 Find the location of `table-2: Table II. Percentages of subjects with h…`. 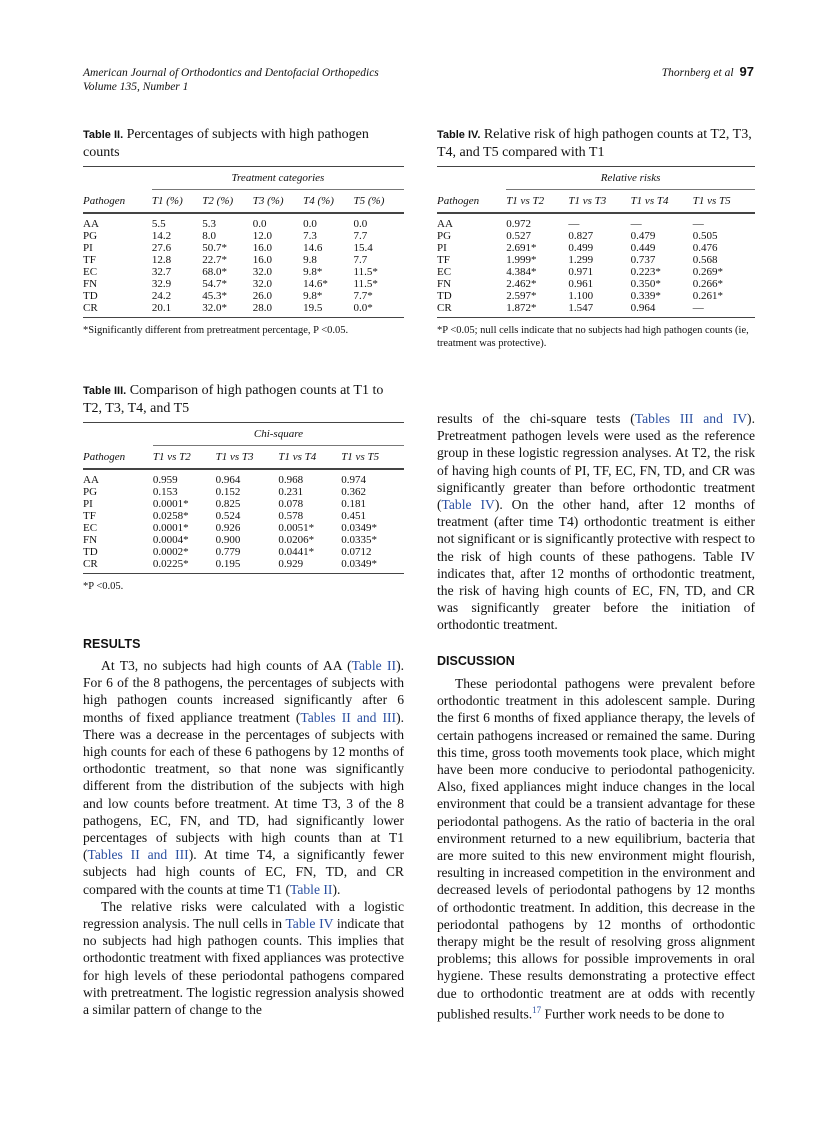

table-2: Table II. Percentages of subjects with h… is located at coordinates (243, 231).